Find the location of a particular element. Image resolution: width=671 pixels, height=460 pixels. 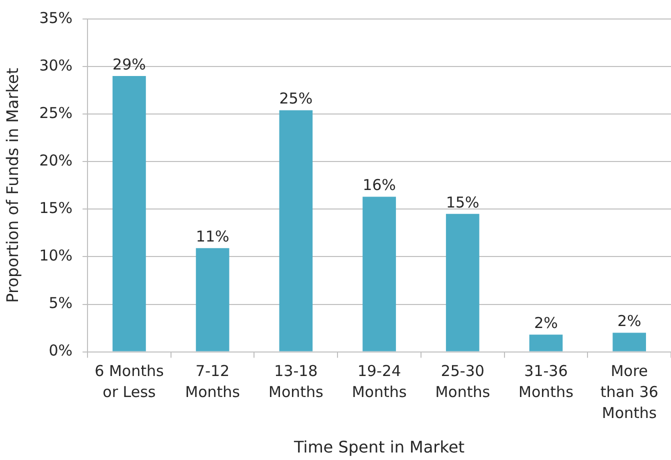

y-tick-label: 35% is located at coordinates (56, 17).